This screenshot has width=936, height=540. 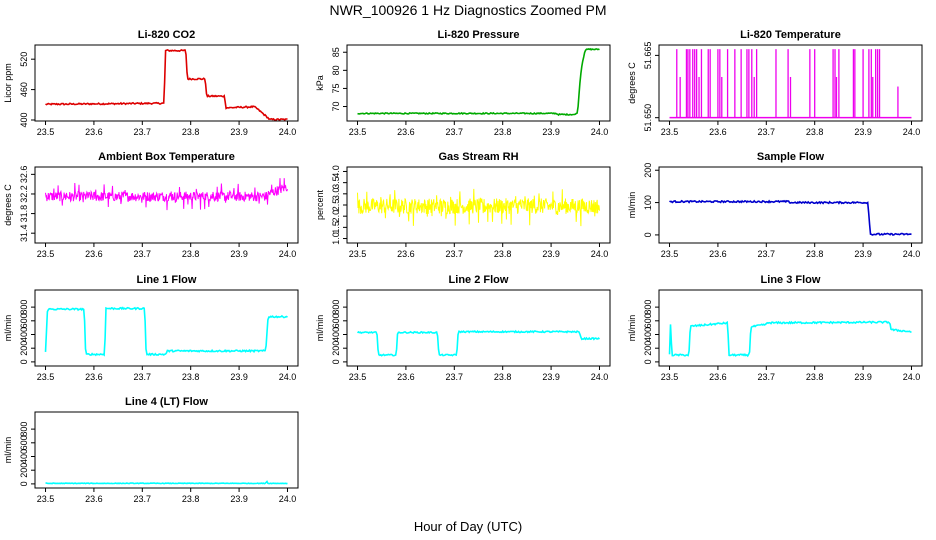 What do you see at coordinates (336, 171) in the screenshot?
I see `y-tick-label: 4.0` at bounding box center [336, 171].